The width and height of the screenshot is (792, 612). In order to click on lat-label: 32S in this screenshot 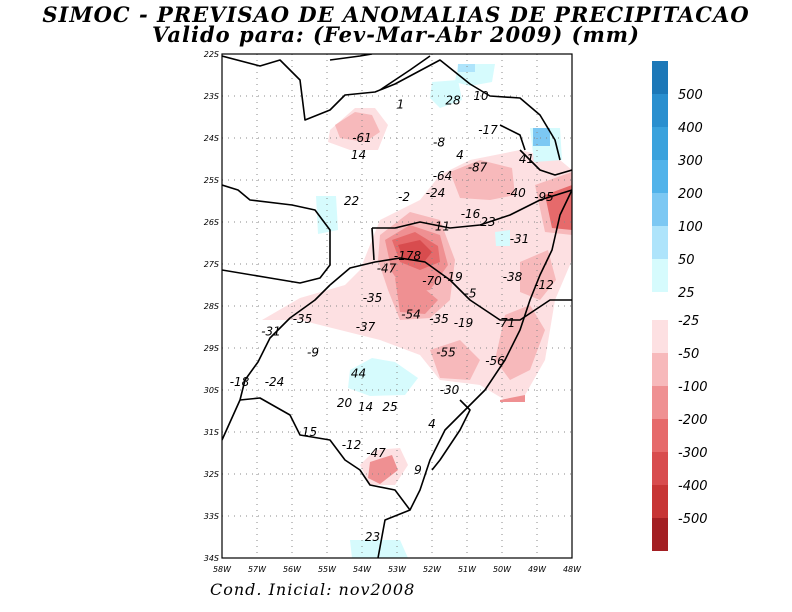, I will do `click(211, 474)`.